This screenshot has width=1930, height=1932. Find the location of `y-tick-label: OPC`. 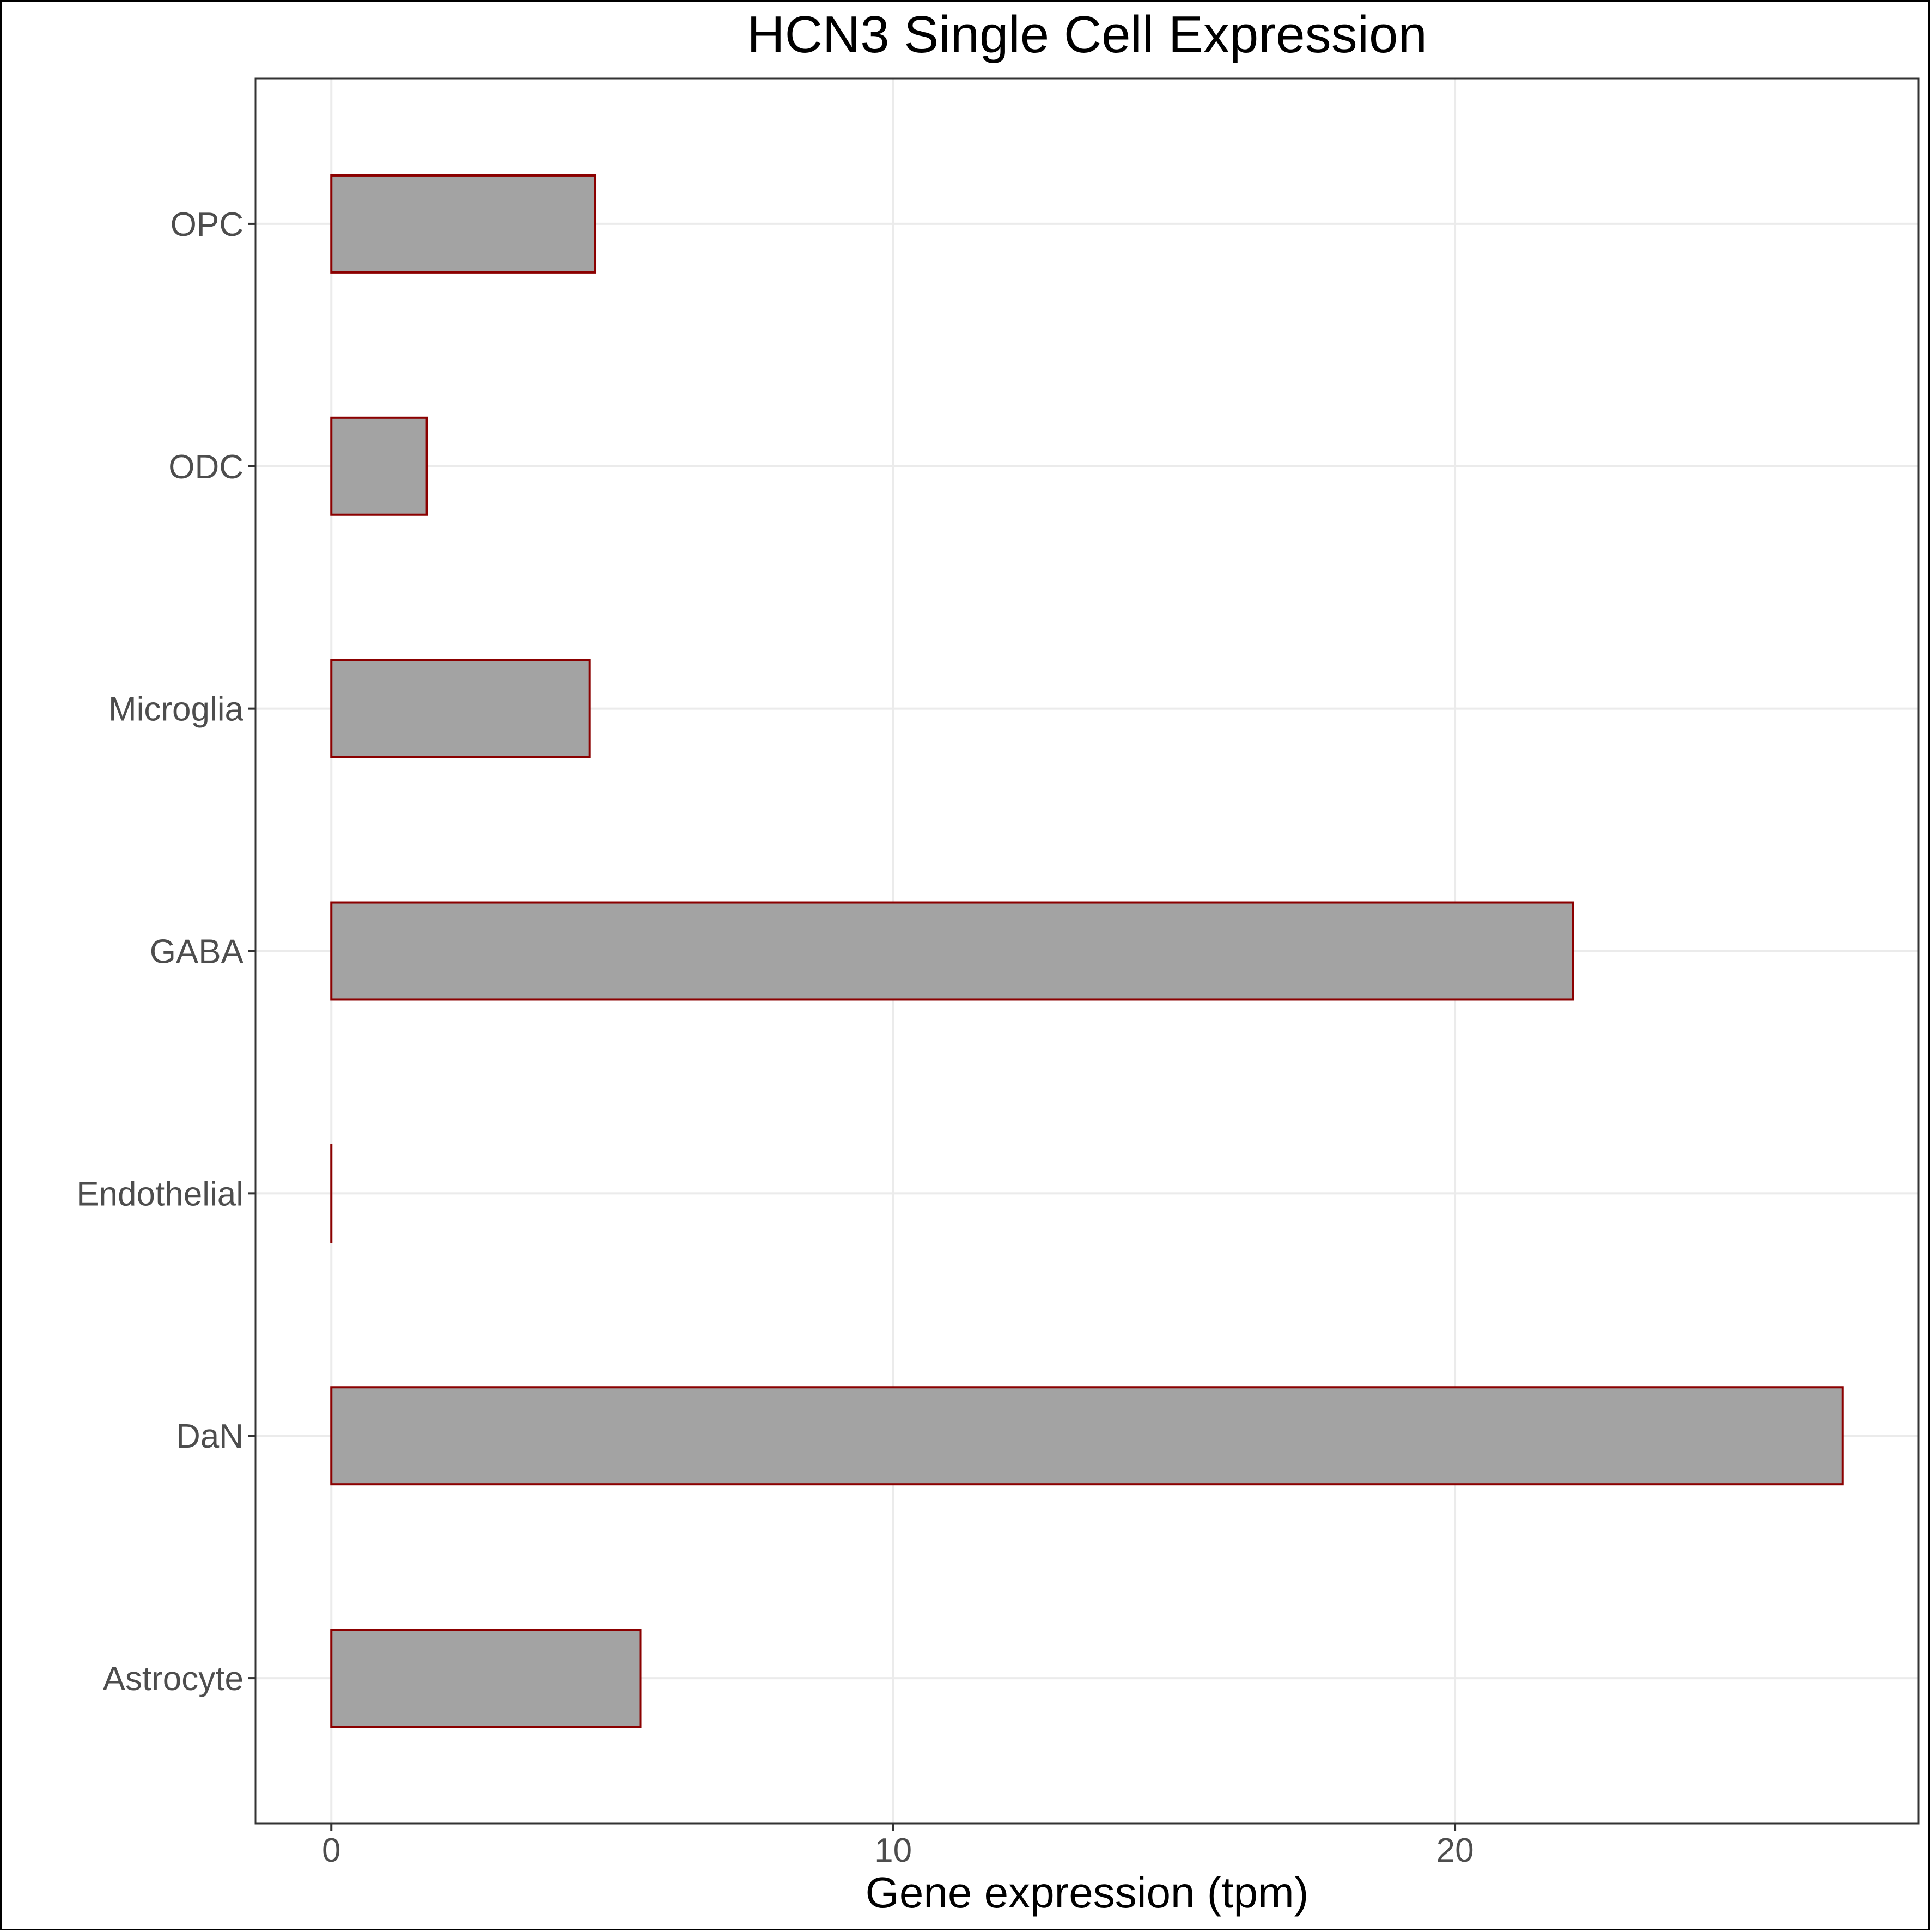

y-tick-label: OPC is located at coordinates (207, 225).